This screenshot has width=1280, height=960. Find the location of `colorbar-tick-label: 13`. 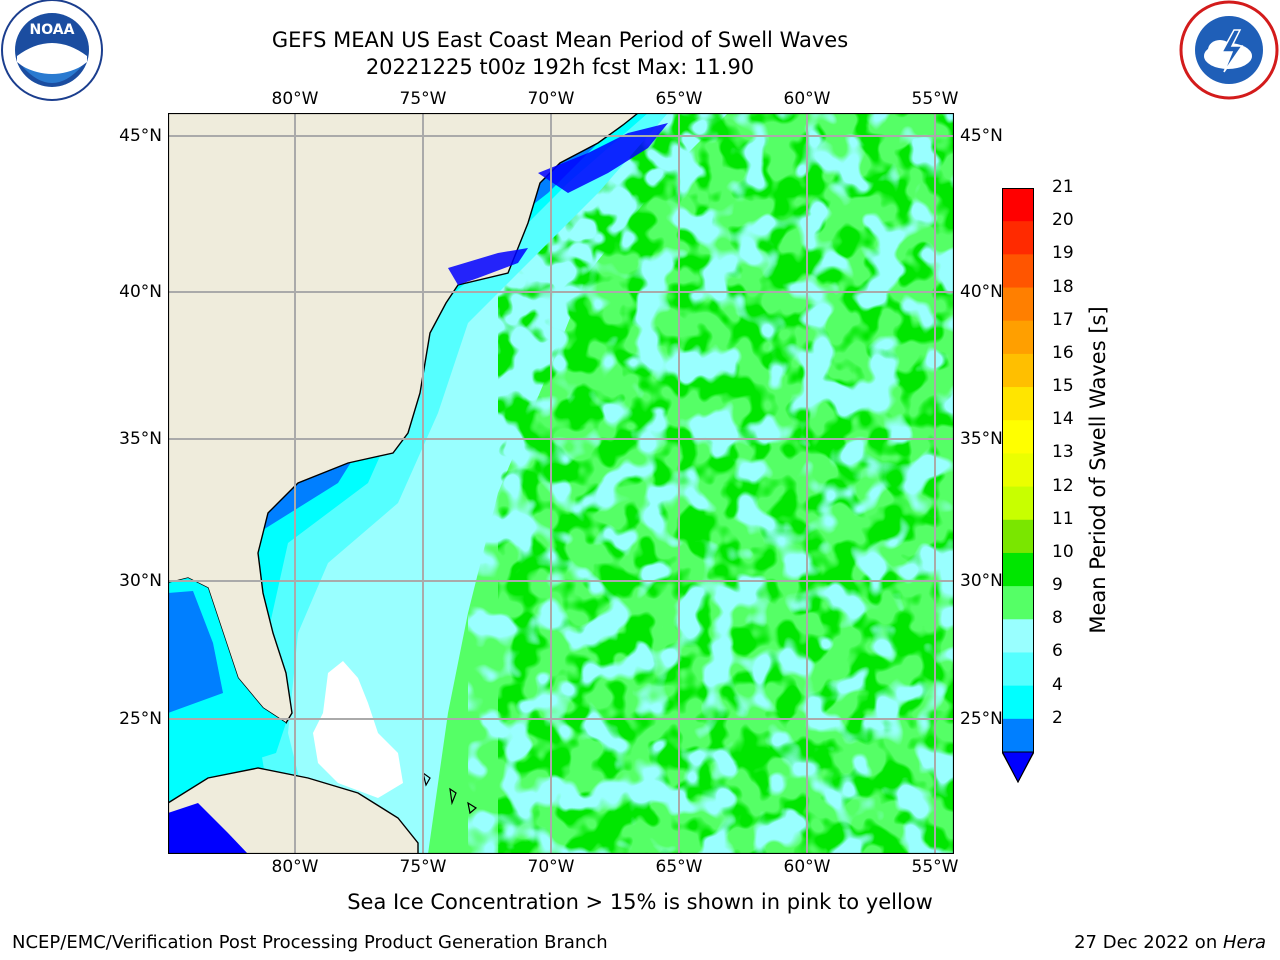

colorbar-tick-label: 13 is located at coordinates (1063, 452).